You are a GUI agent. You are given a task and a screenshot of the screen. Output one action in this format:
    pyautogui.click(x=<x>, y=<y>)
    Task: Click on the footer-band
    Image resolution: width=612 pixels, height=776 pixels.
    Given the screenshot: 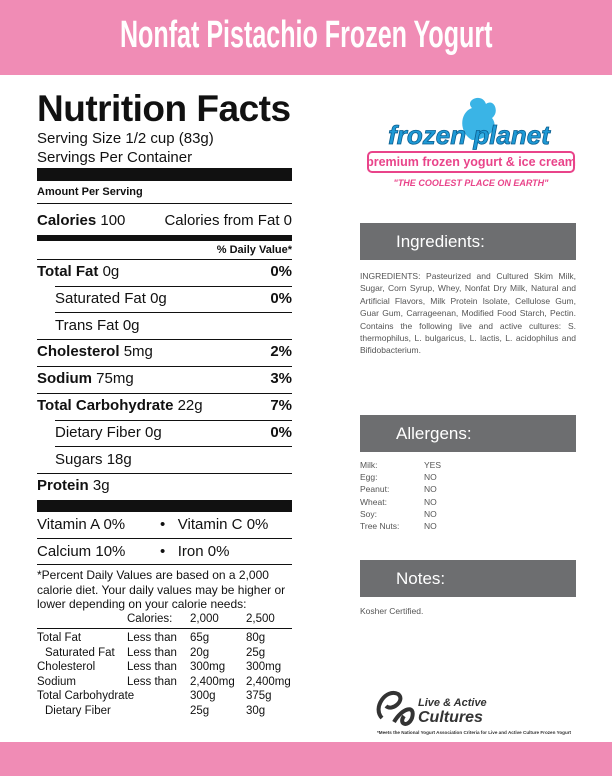 What is the action you would take?
    pyautogui.click(x=306, y=759)
    